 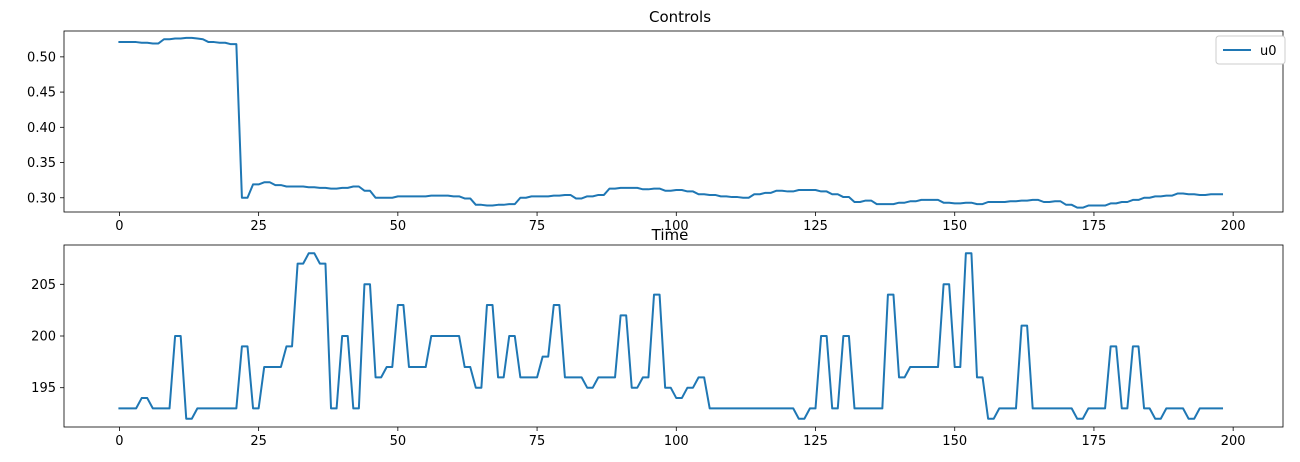 What do you see at coordinates (119, 226) in the screenshot?
I see `controls-x-tick-label: 0` at bounding box center [119, 226].